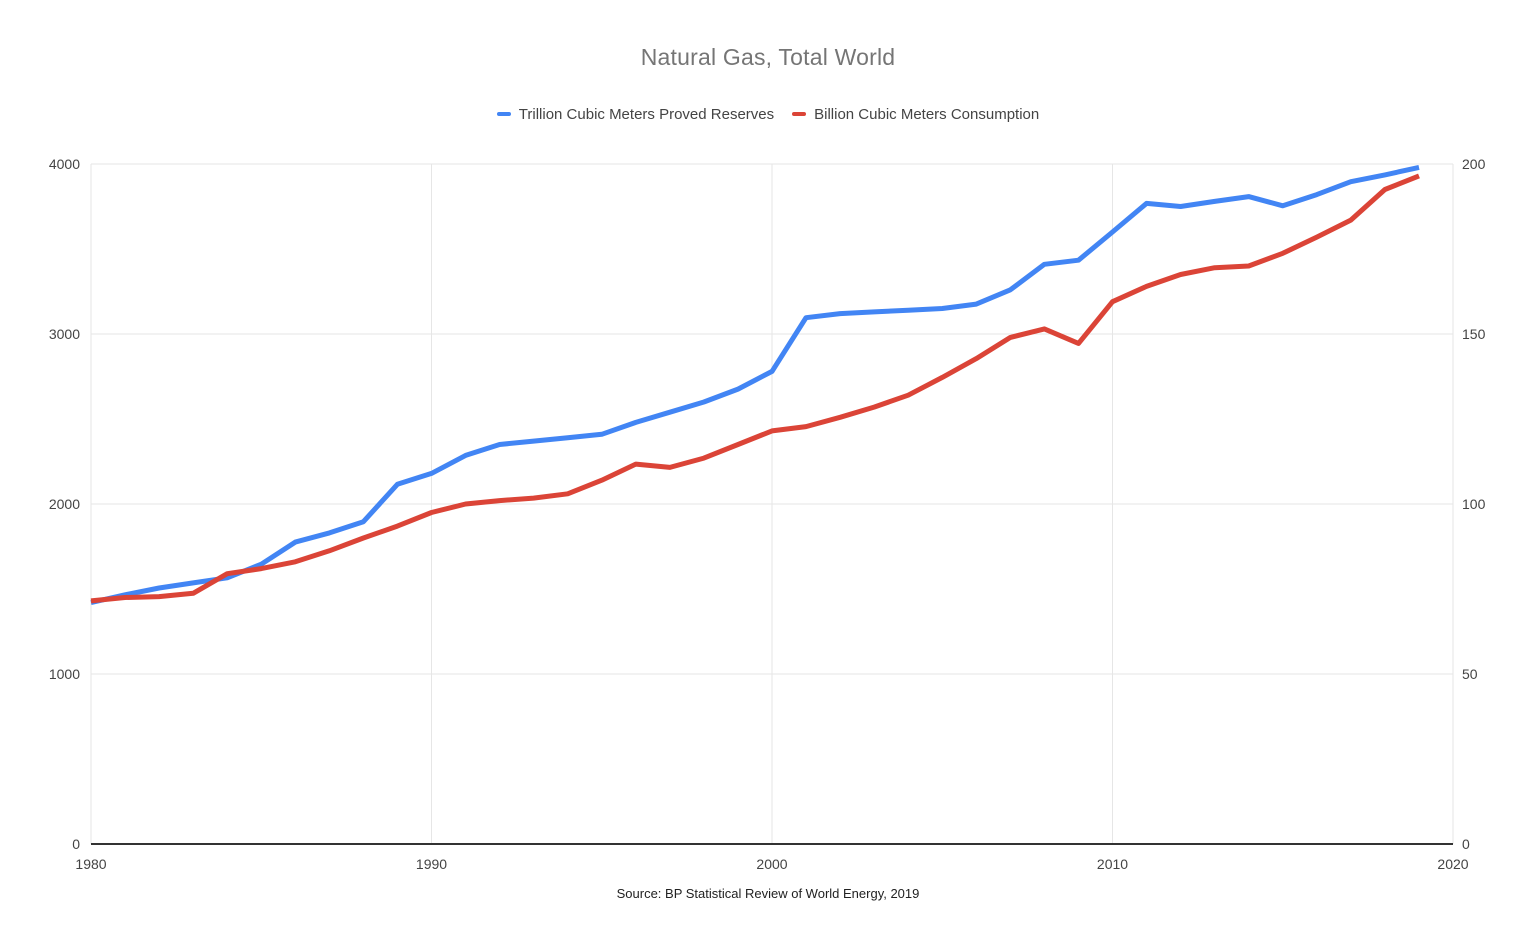 The width and height of the screenshot is (1536, 952). What do you see at coordinates (1466, 844) in the screenshot?
I see `right-axis-tick-label: 0` at bounding box center [1466, 844].